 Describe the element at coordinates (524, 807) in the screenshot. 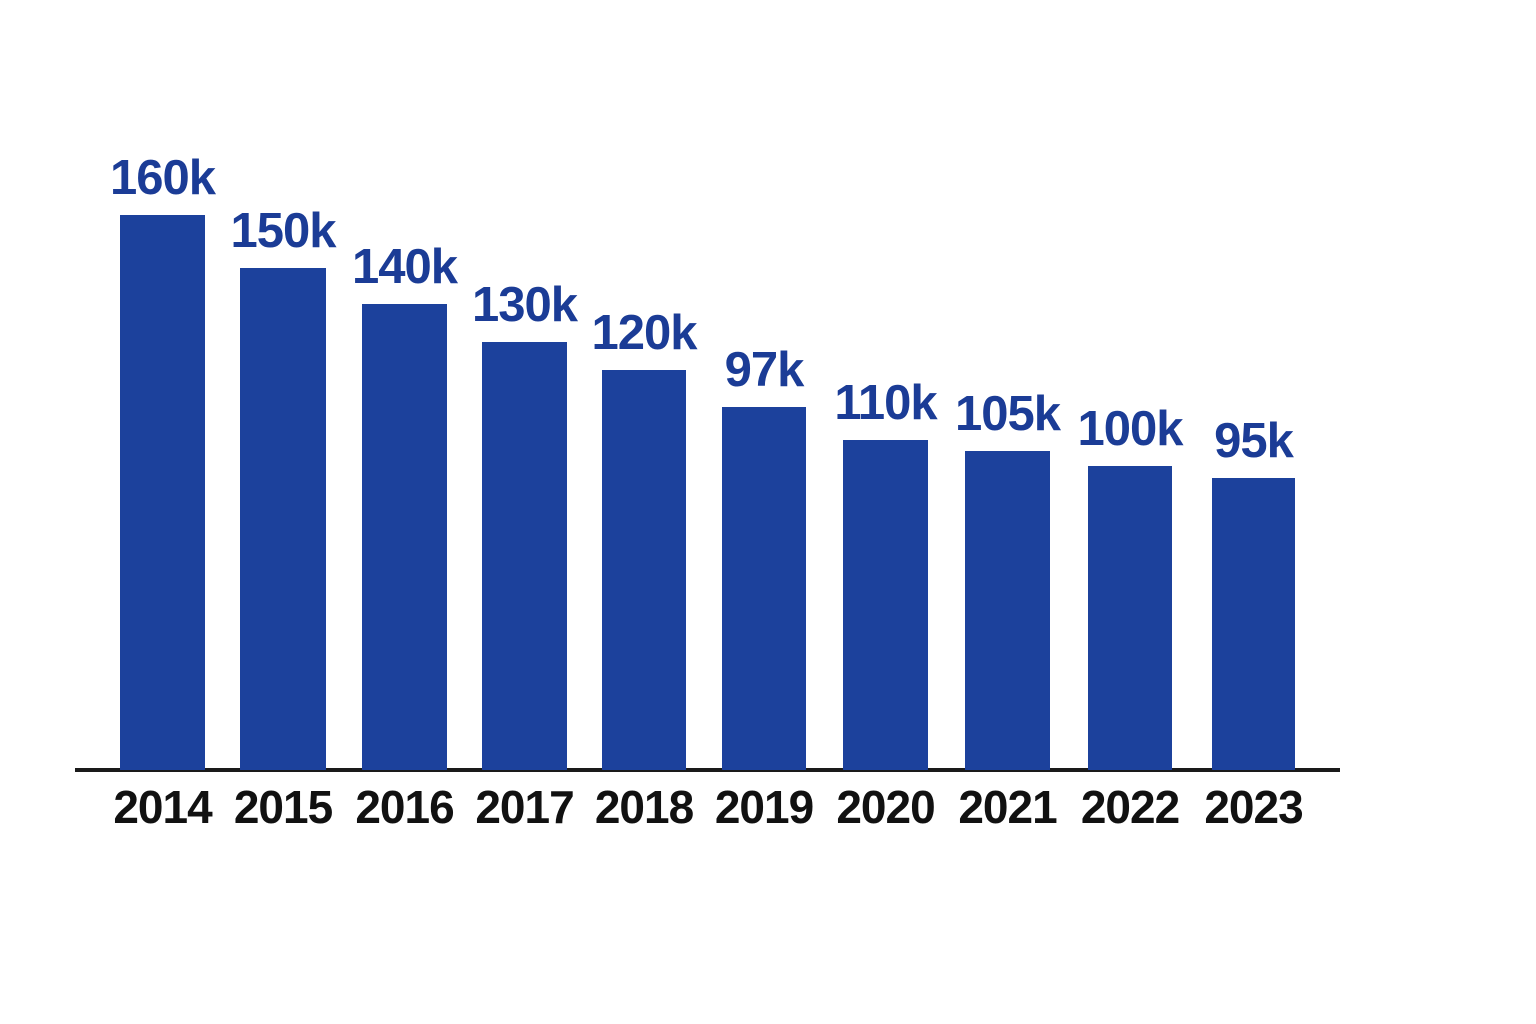

I see `x-tick-label: 2017` at that location.